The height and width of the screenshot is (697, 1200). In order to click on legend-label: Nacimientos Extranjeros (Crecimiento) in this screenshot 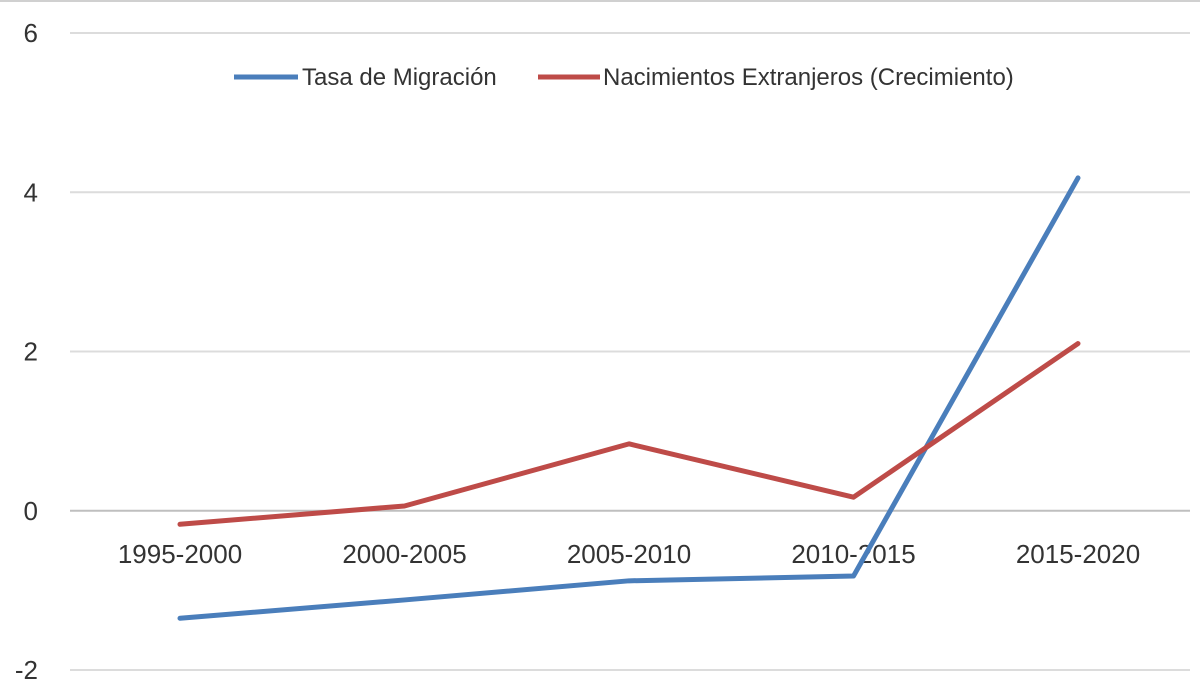, I will do `click(808, 77)`.